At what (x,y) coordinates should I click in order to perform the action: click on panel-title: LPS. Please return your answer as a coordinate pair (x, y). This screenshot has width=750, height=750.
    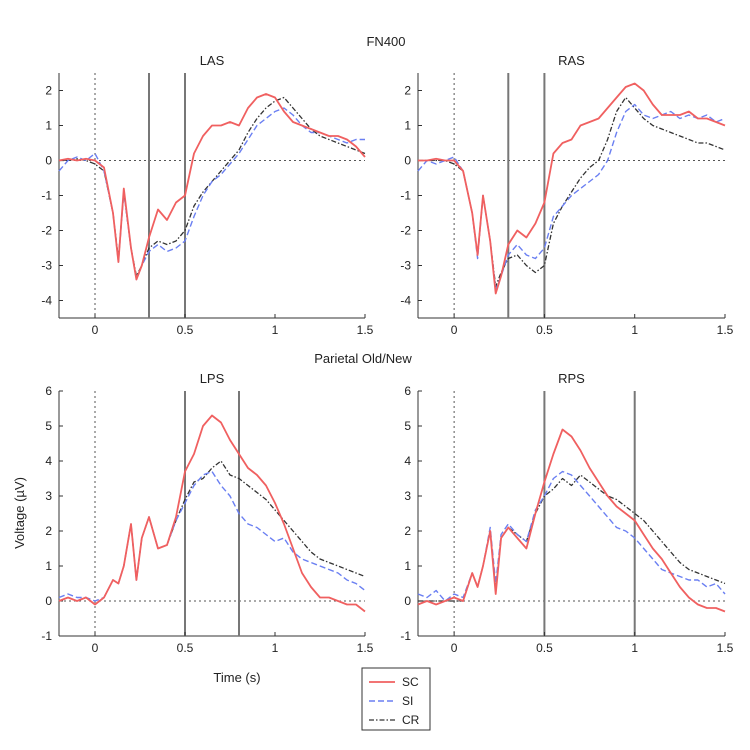
    Looking at the image, I should click on (212, 378).